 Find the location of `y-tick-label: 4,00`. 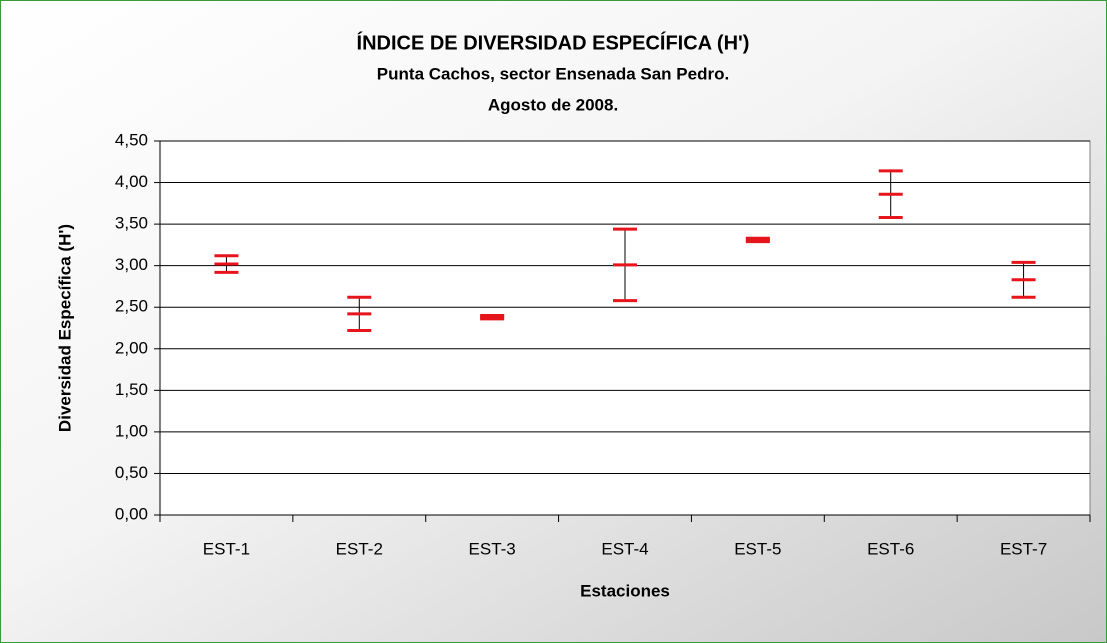

y-tick-label: 4,00 is located at coordinates (131, 181).